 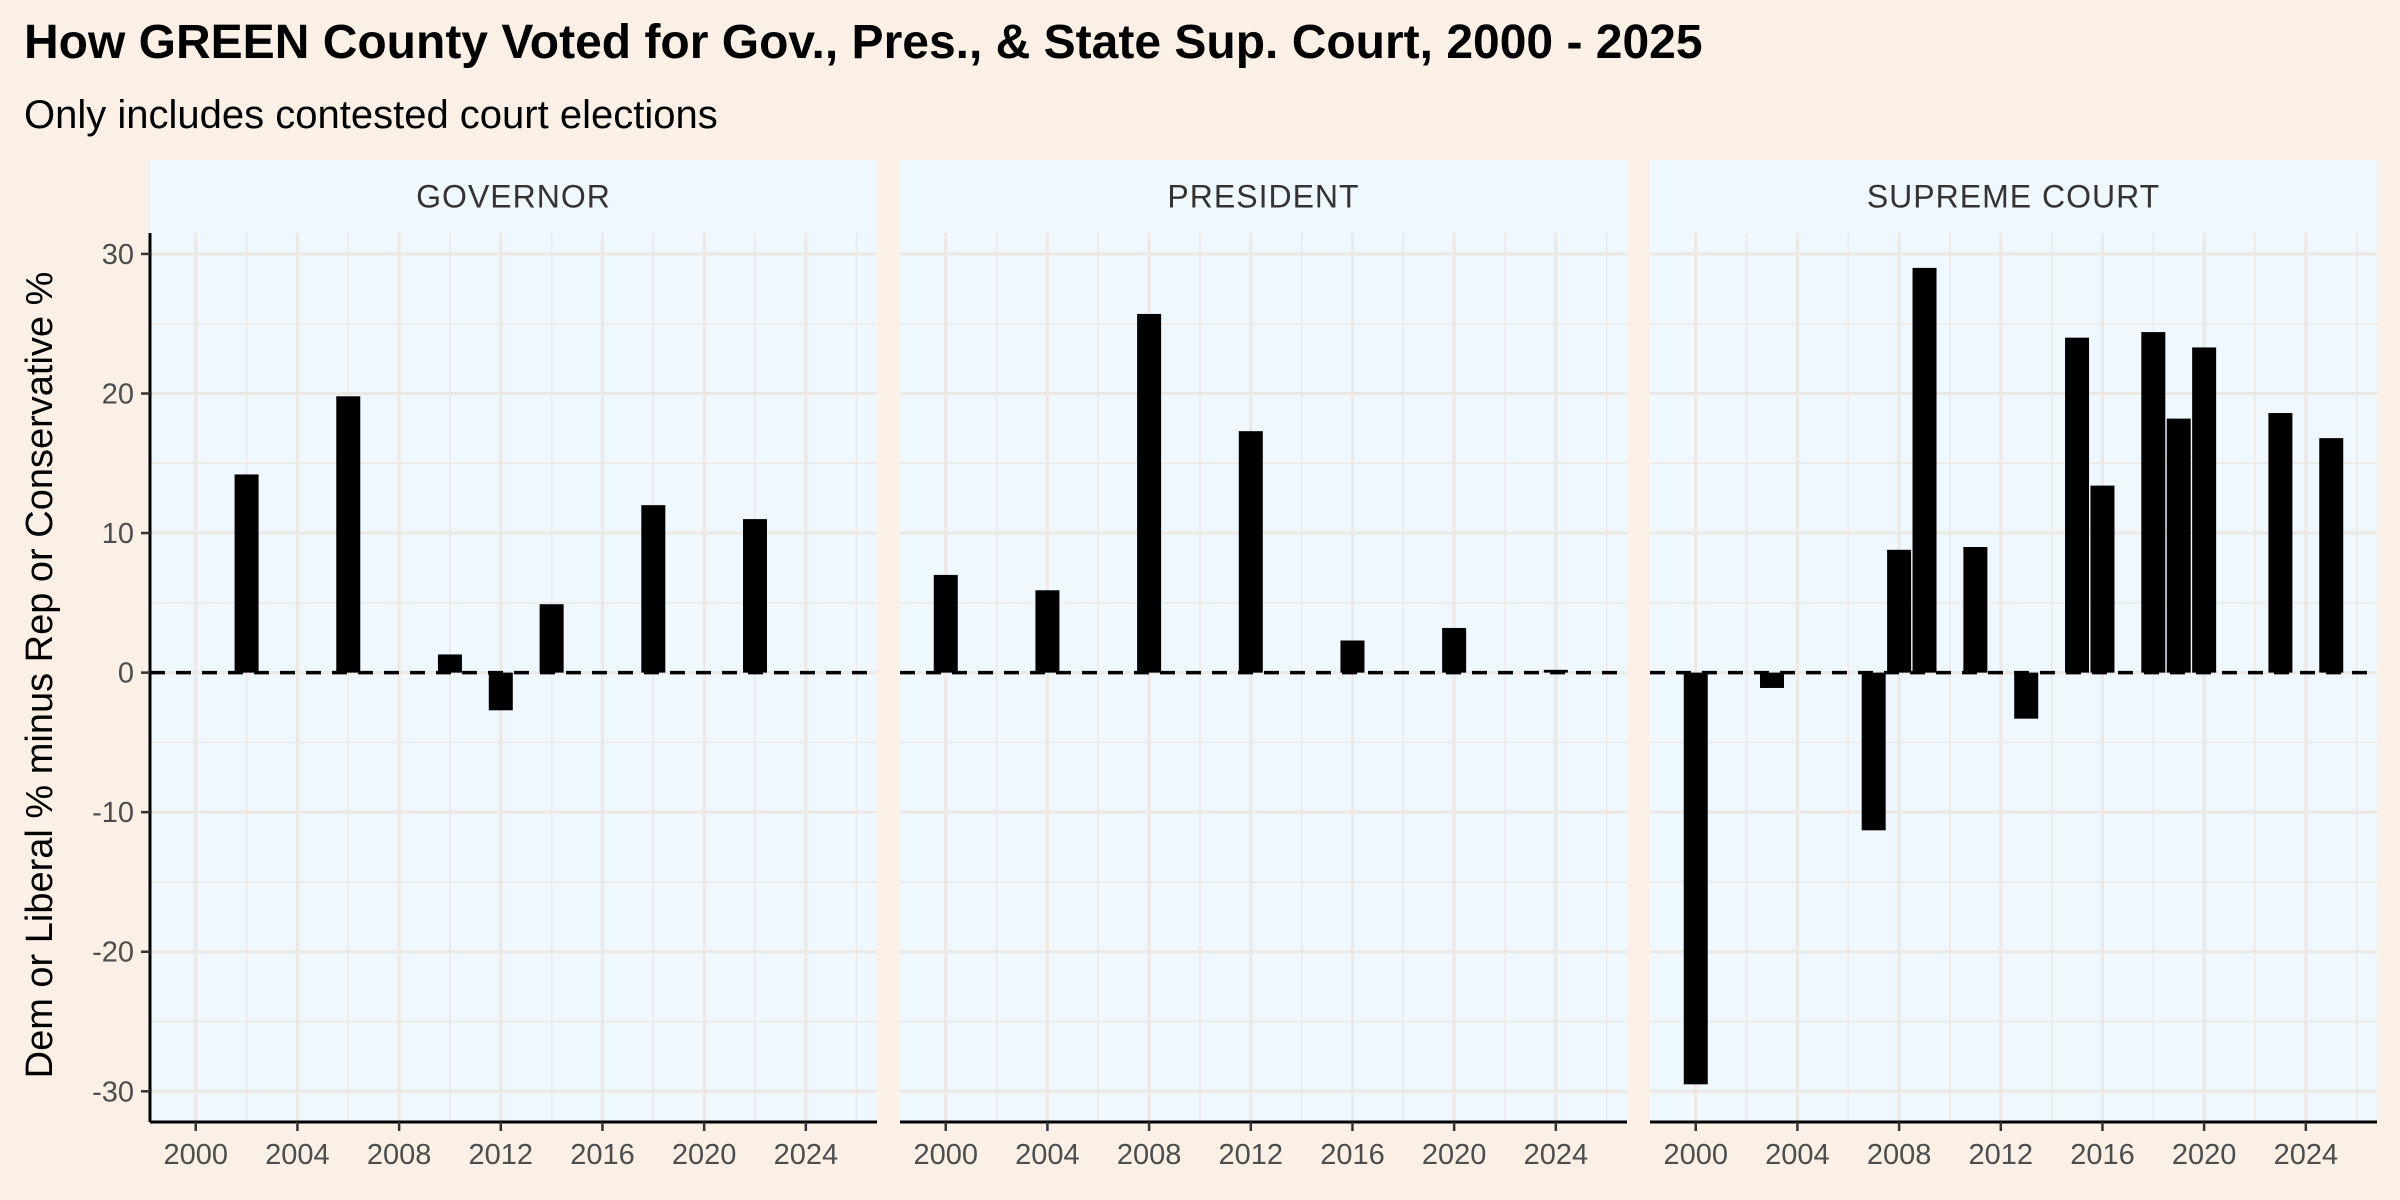 I want to click on y-tick-label: 30, so click(x=118, y=255).